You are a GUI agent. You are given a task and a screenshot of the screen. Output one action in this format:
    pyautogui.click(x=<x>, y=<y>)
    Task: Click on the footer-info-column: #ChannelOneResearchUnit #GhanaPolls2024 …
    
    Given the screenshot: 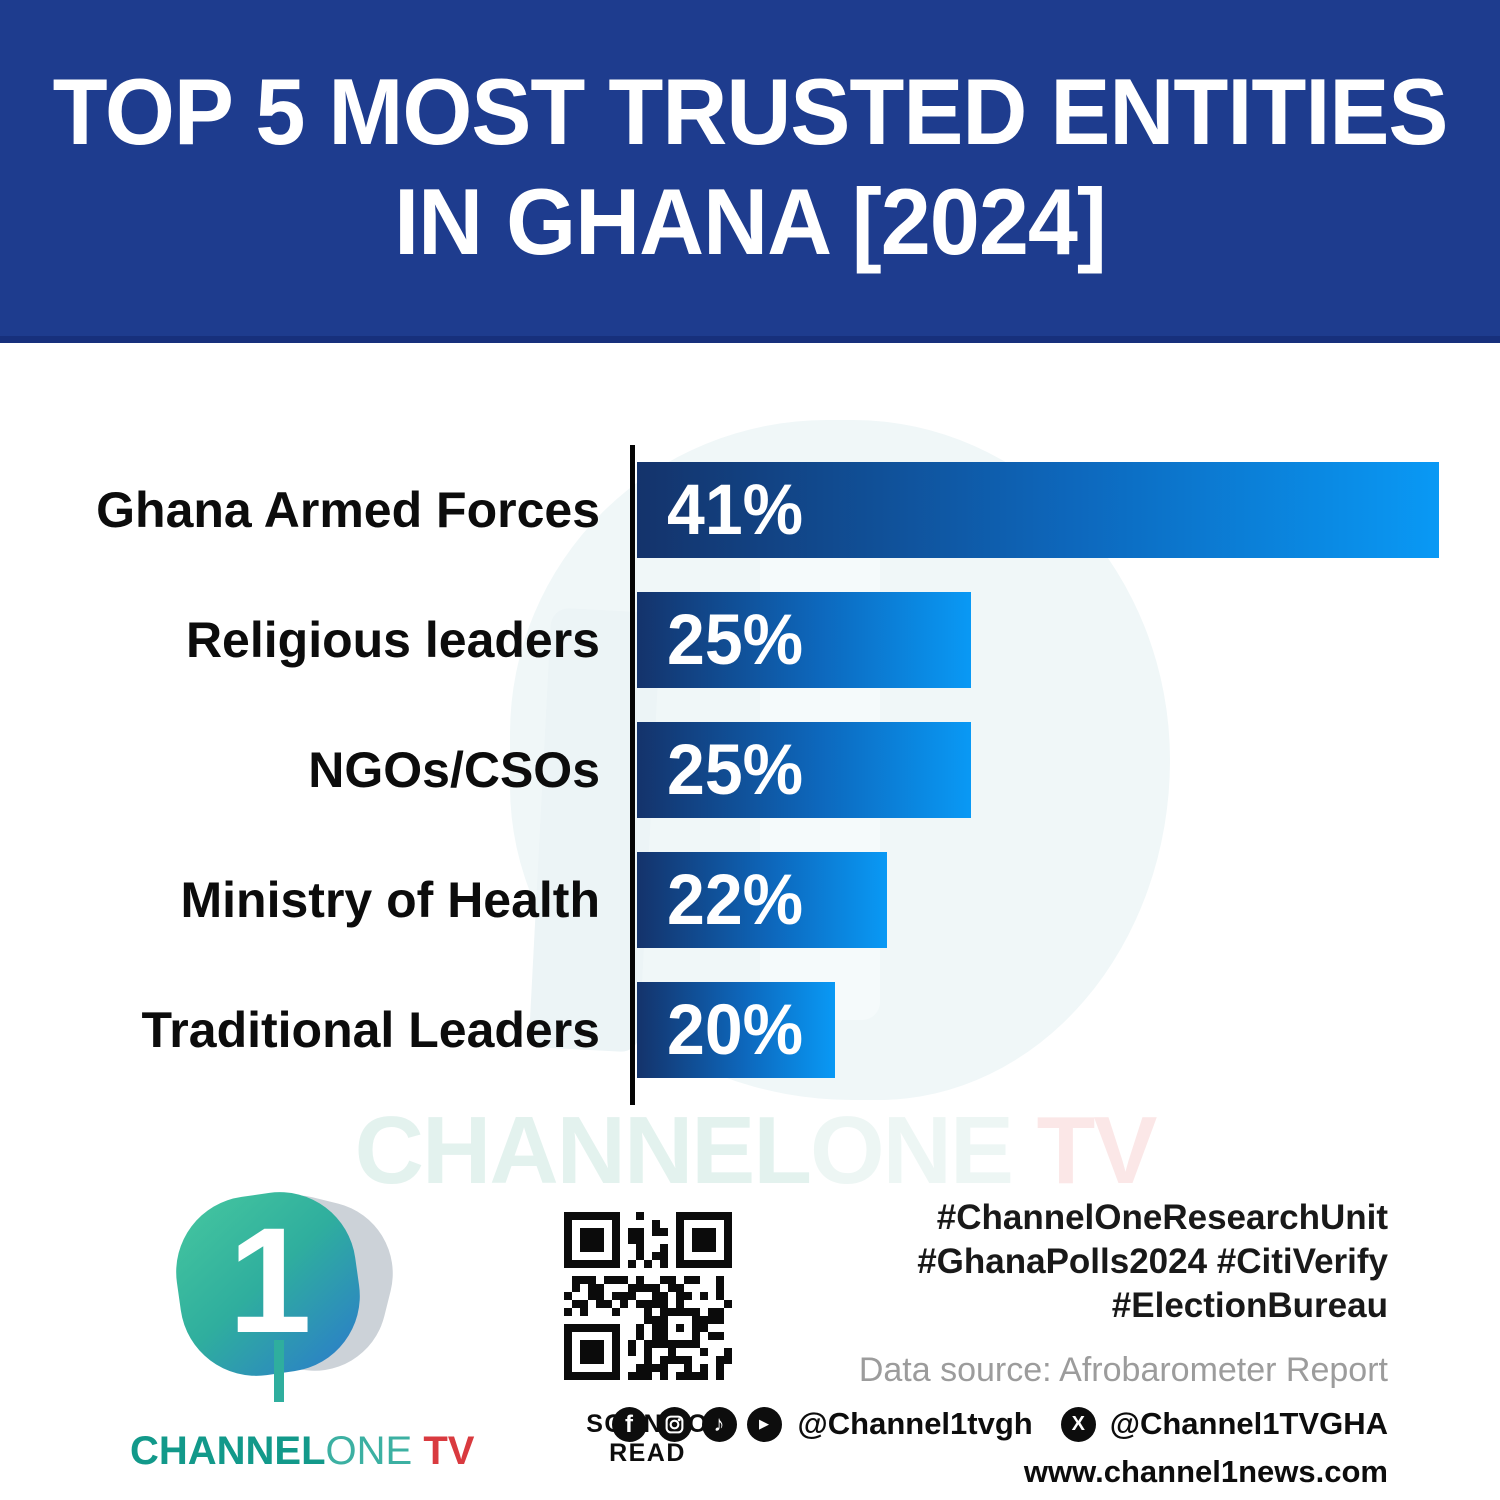 What is the action you would take?
    pyautogui.click(x=999, y=1343)
    